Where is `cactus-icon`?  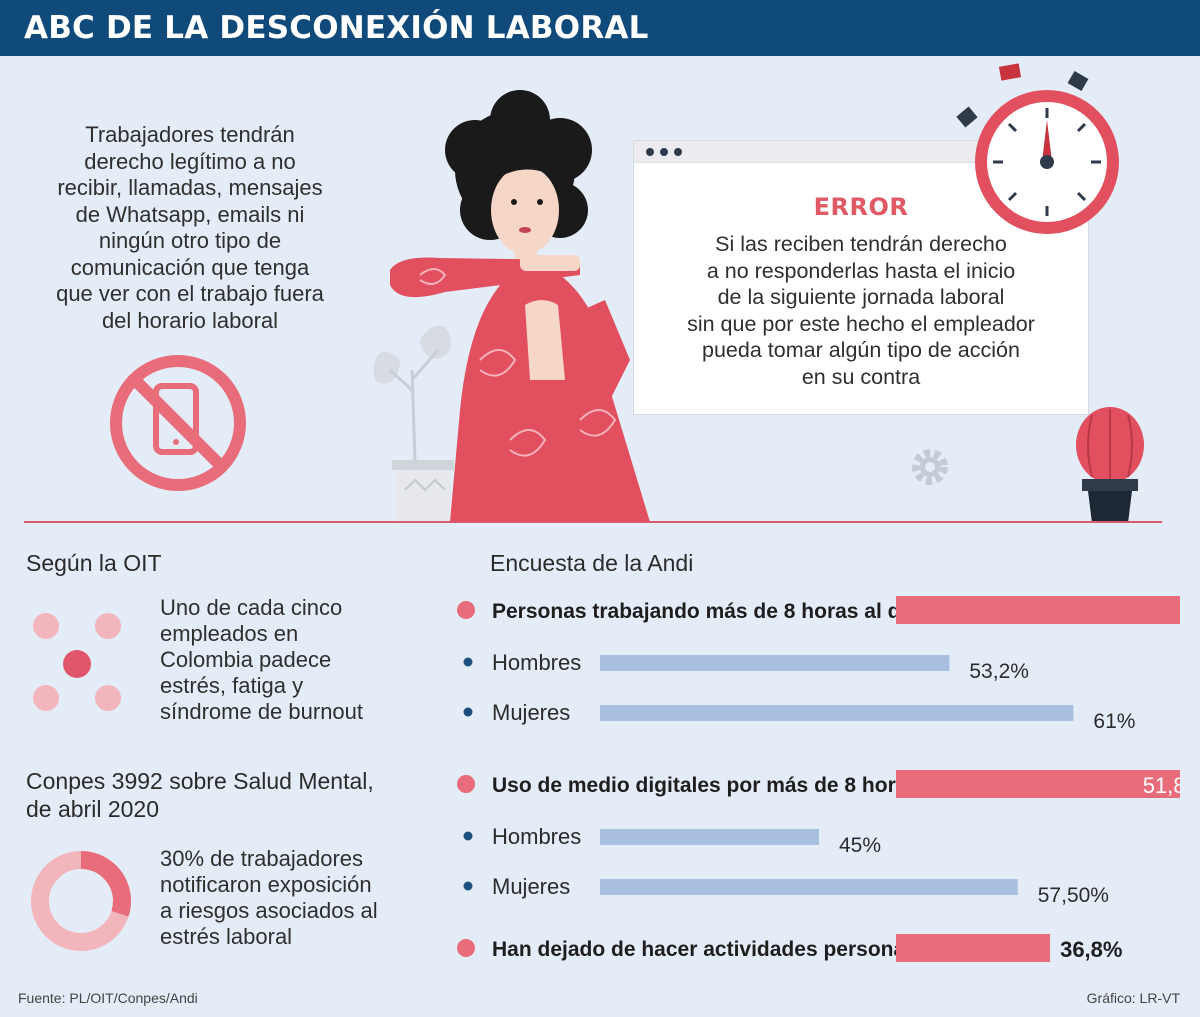 cactus-icon is located at coordinates (1110, 465).